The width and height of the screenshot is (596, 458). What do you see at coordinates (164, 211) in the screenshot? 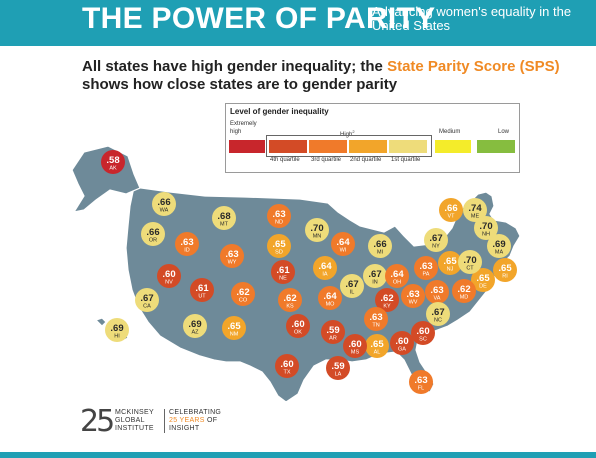
I see `state-abbr-label: WA` at bounding box center [164, 211].